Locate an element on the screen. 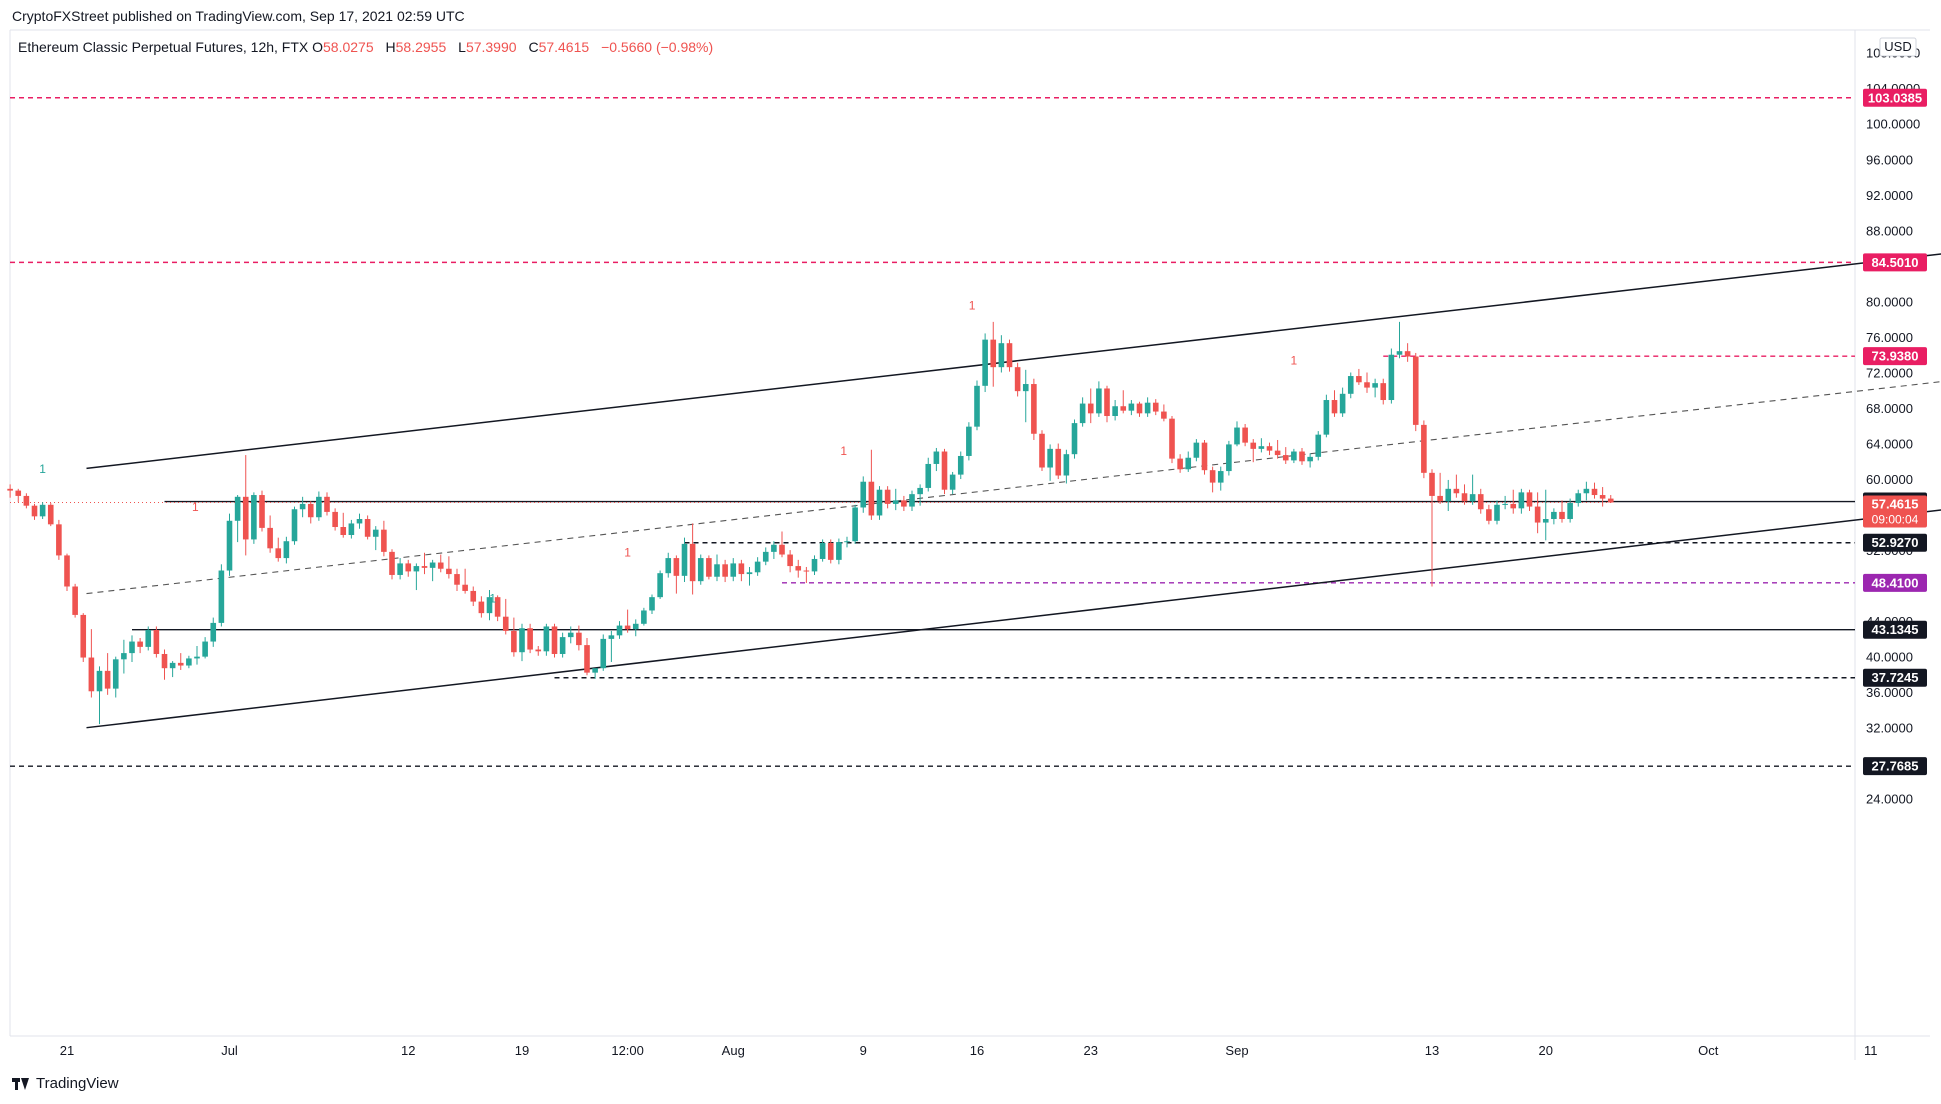  level-label-text: 27.7685 is located at coordinates (1895, 766).